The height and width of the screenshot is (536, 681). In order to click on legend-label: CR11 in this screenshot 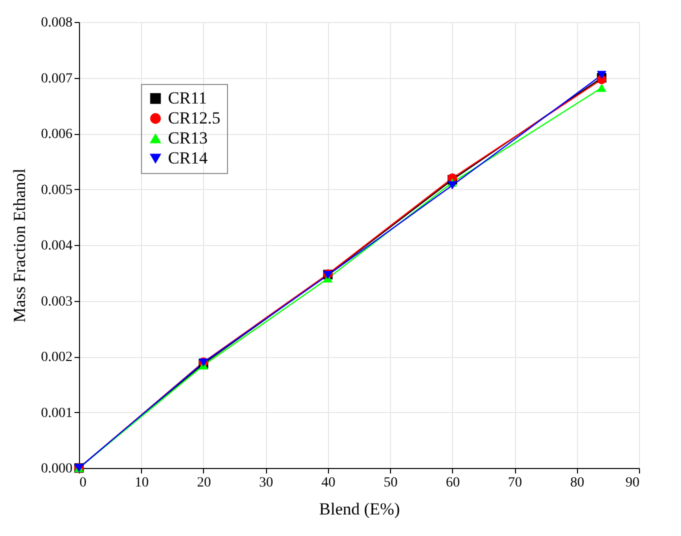, I will do `click(188, 98)`.